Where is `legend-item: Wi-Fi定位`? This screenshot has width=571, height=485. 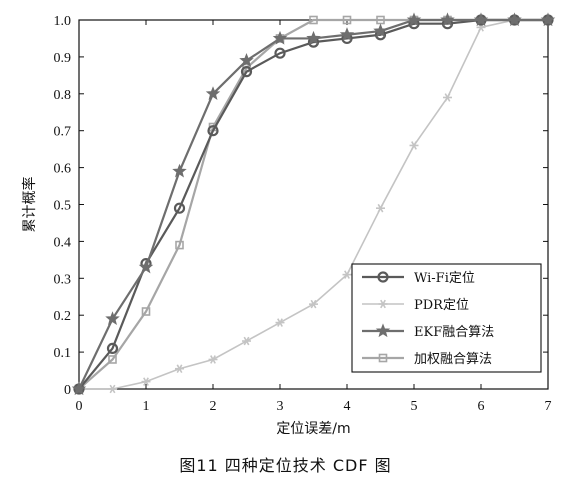 legend-item: Wi-Fi定位 is located at coordinates (418, 278).